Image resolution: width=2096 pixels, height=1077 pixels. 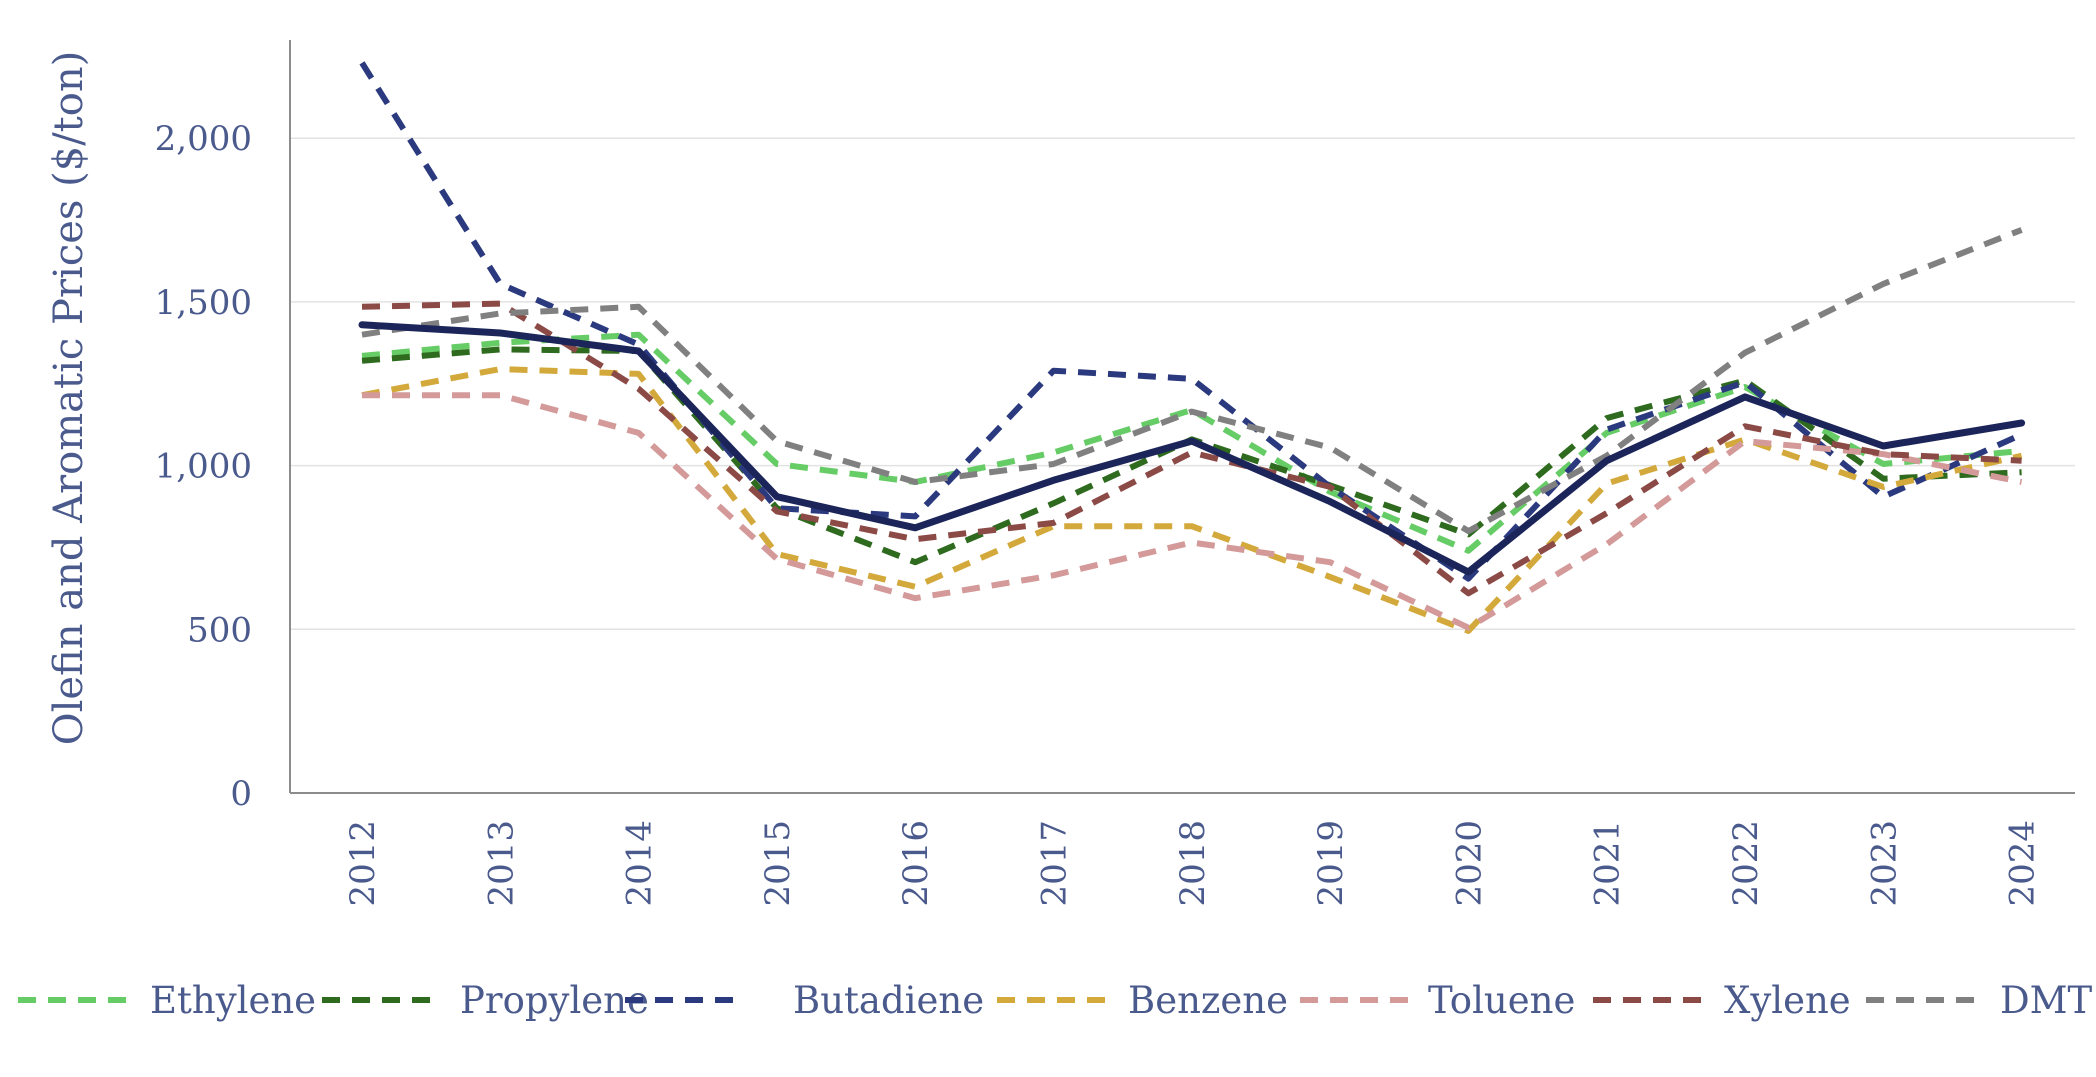 What do you see at coordinates (554, 1000) in the screenshot?
I see `legend-label-propylene: Propylene` at bounding box center [554, 1000].